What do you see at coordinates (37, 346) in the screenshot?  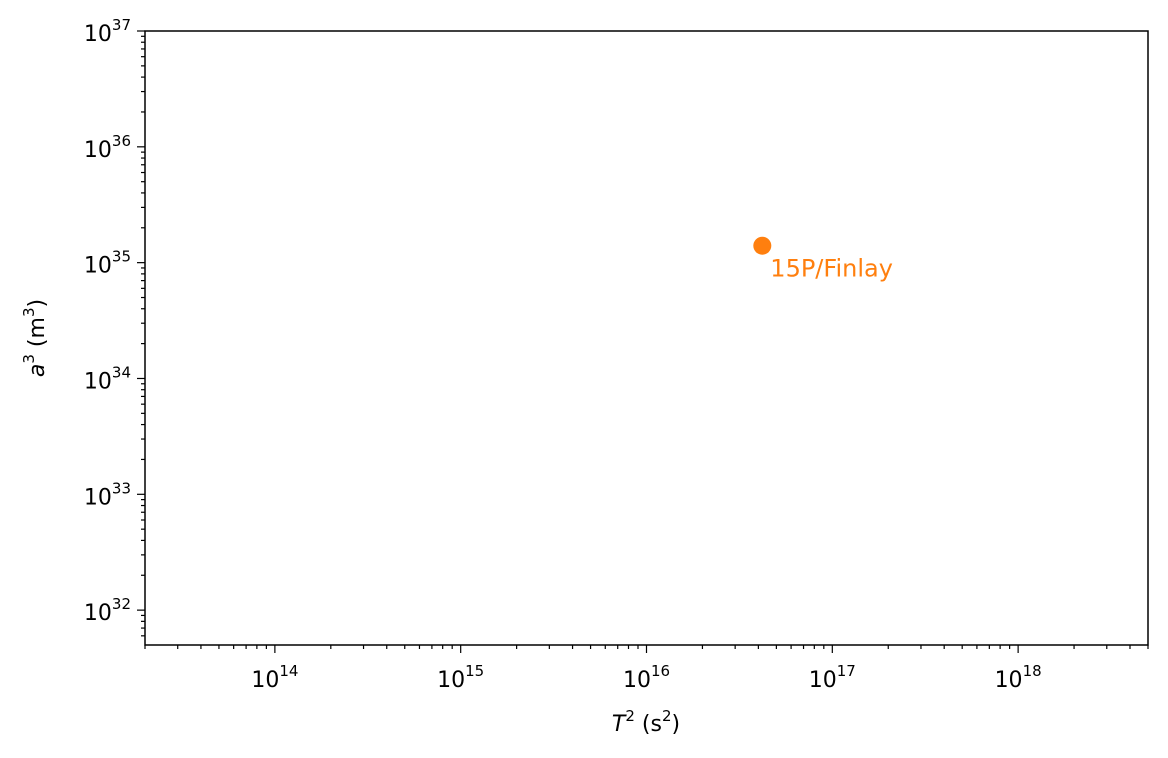 I see `y-axis-label-unit-open: (` at bounding box center [37, 346].